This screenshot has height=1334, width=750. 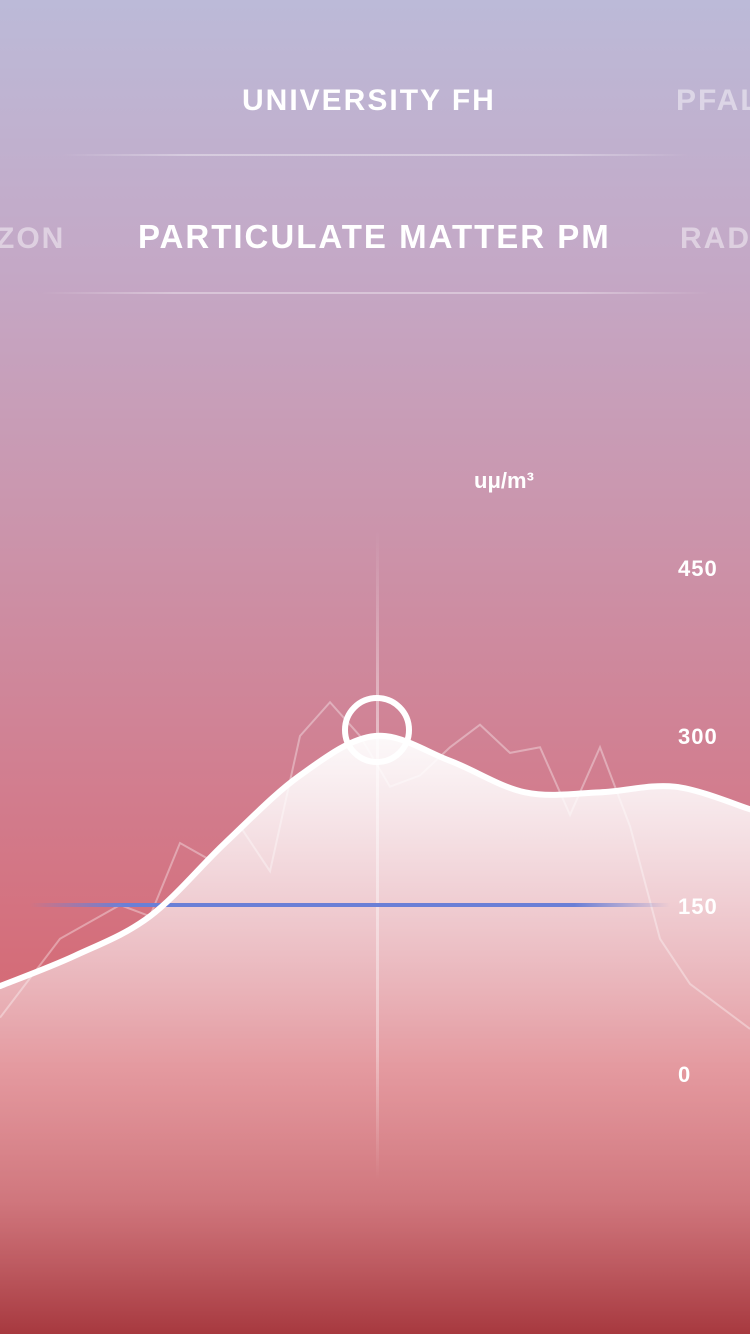 What do you see at coordinates (504, 480) in the screenshot?
I see `y-axis-unit: uμ/m³` at bounding box center [504, 480].